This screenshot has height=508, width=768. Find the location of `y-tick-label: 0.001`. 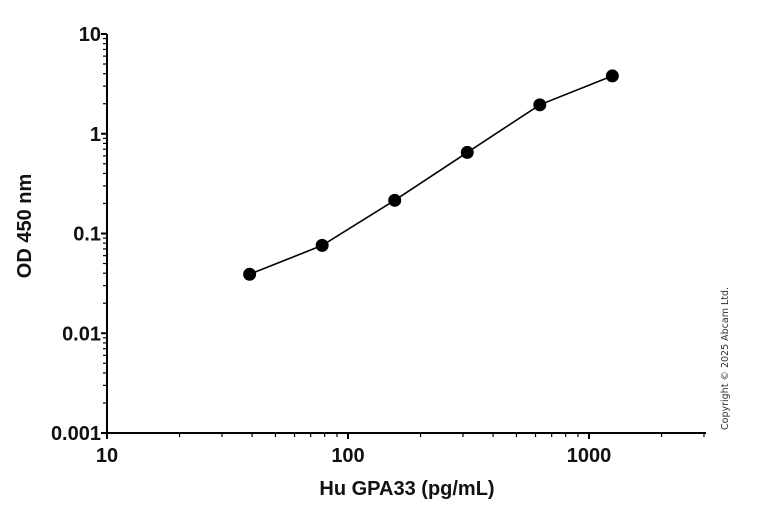

y-tick-label: 0.001 is located at coordinates (76, 434).